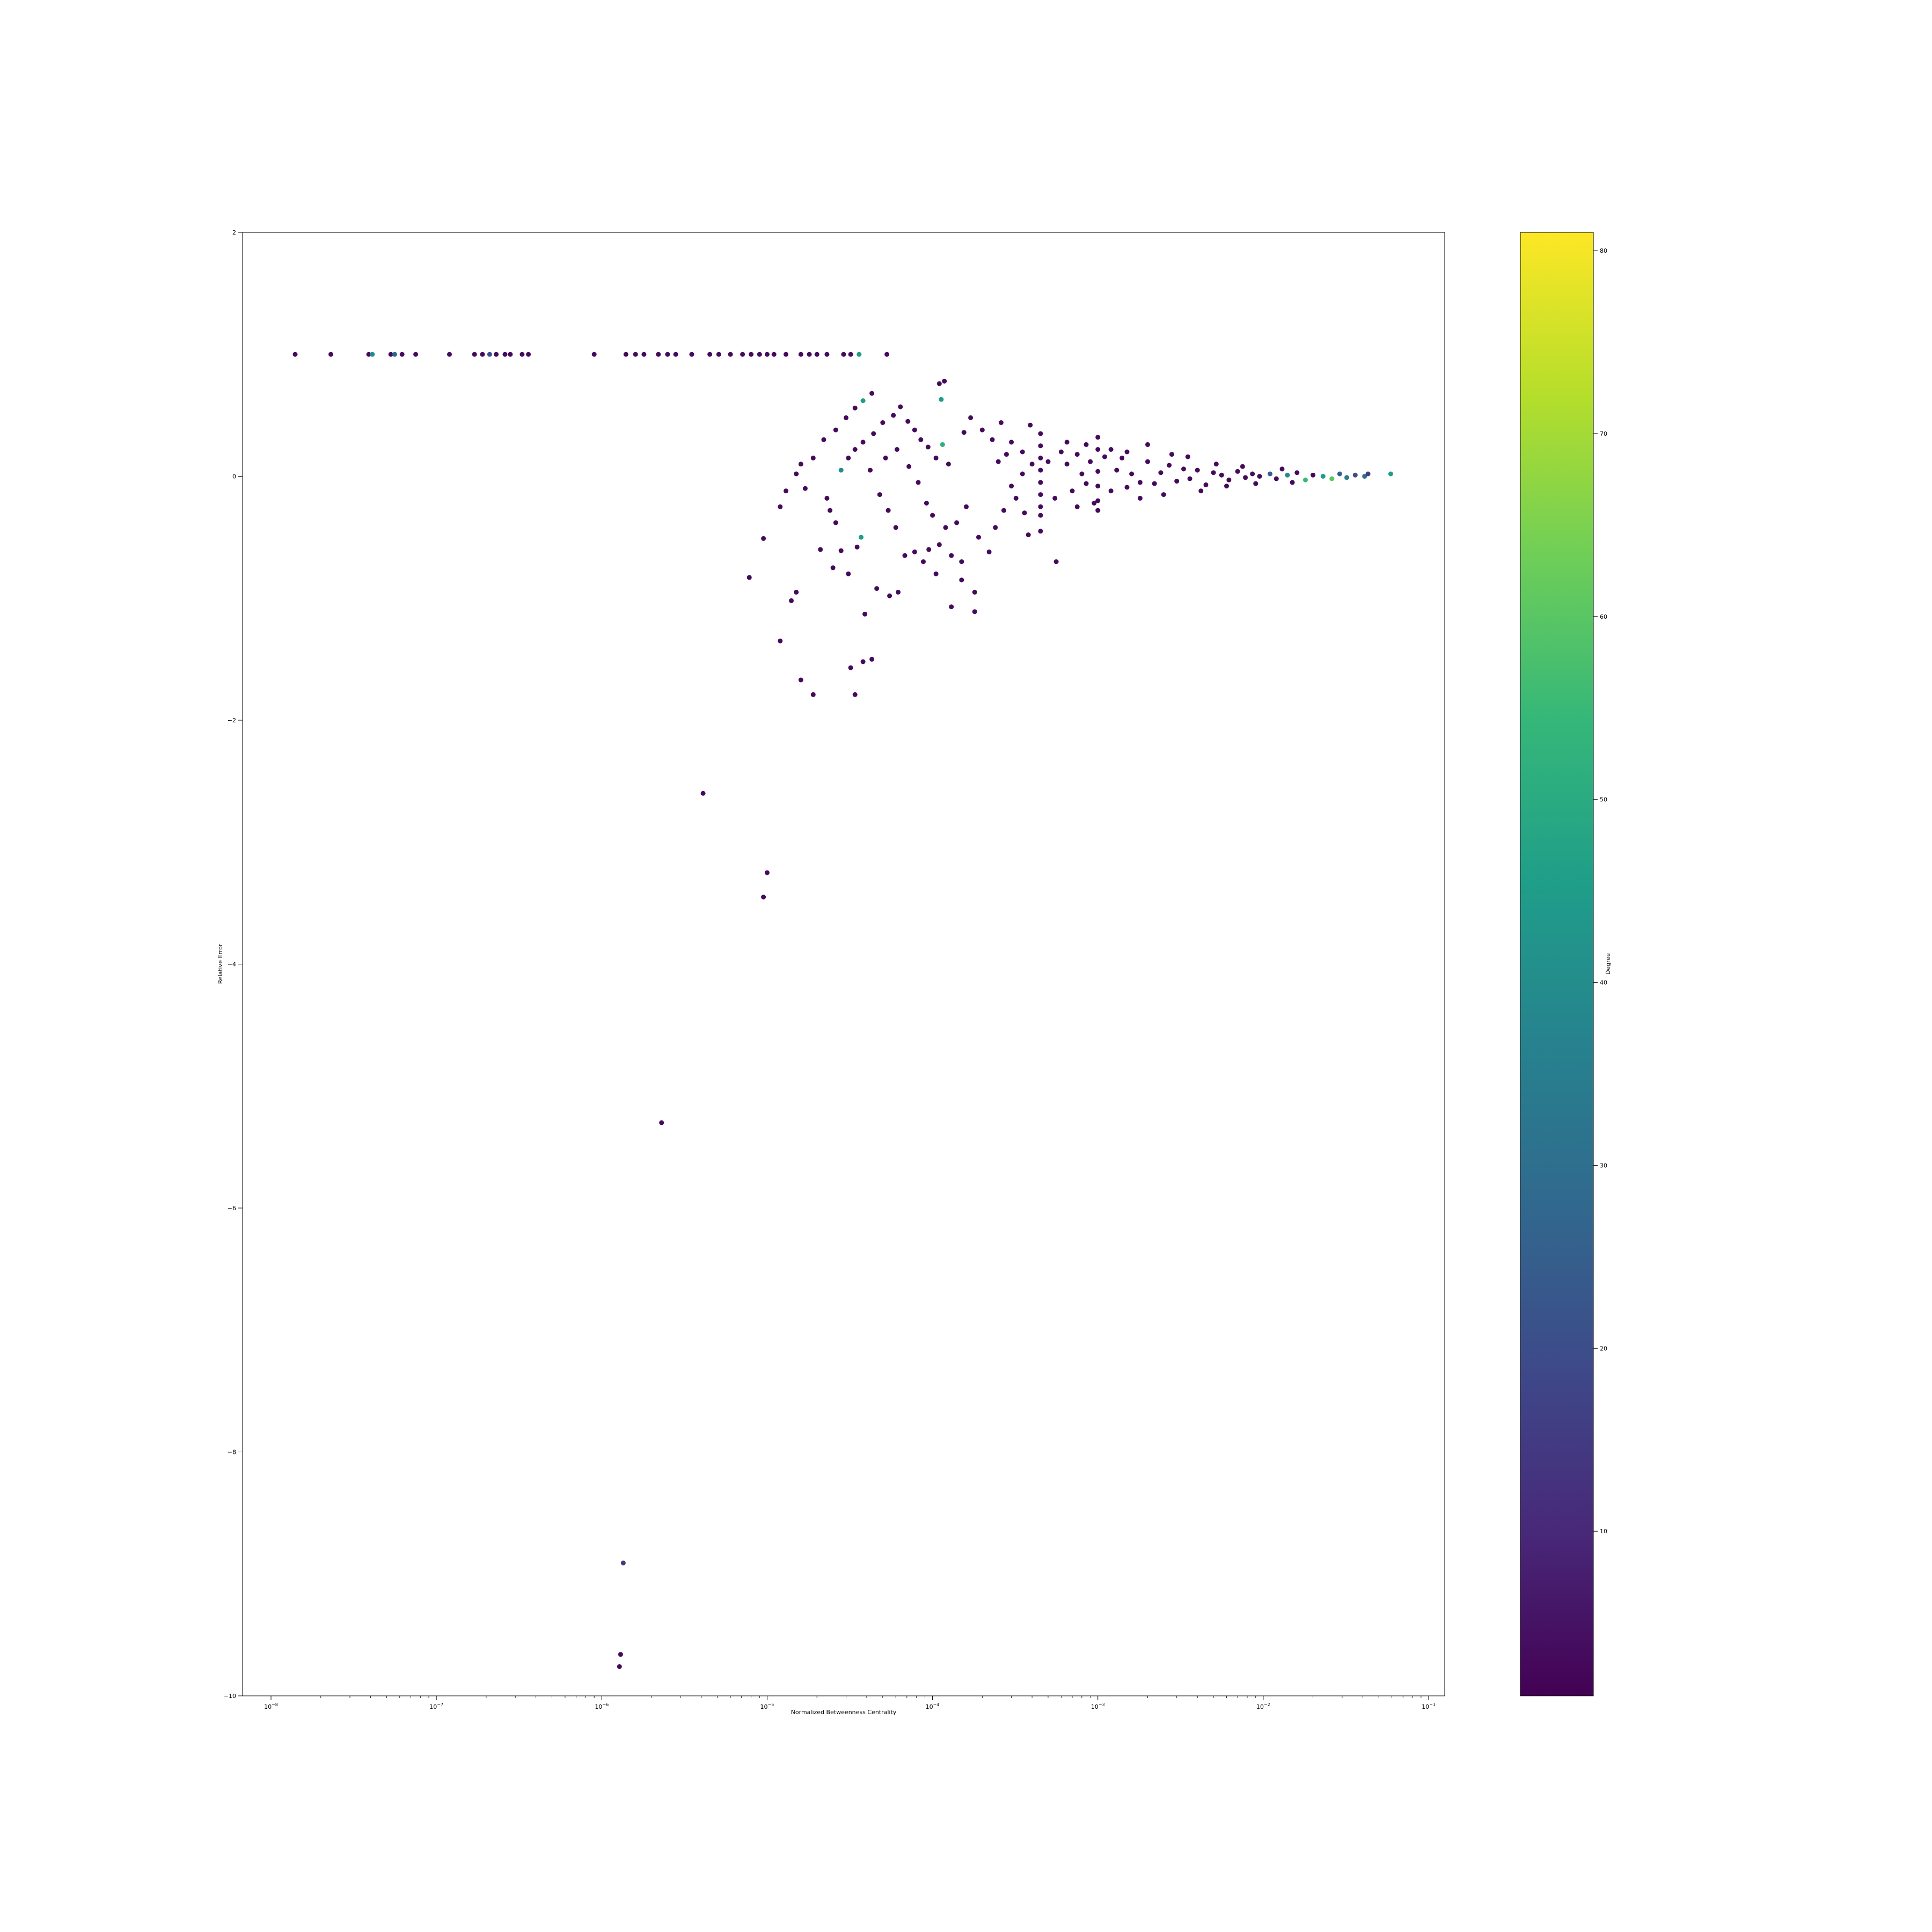  Describe the element at coordinates (767, 1706) in the screenshot. I see `x-tick-label: 10⁻⁵` at that location.